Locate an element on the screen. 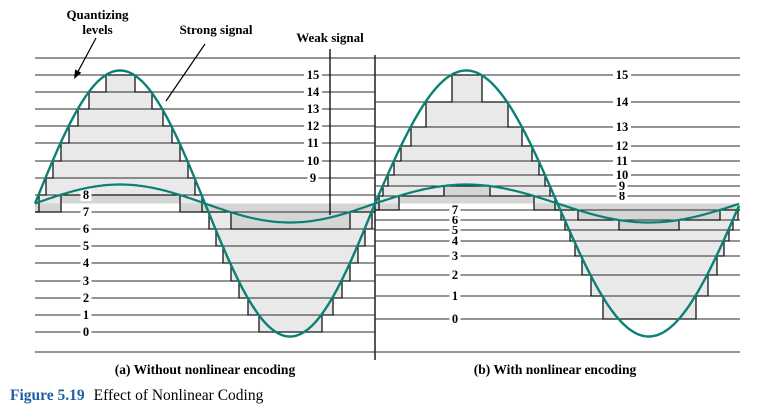  annotation-pointers is located at coordinates (202, 126).